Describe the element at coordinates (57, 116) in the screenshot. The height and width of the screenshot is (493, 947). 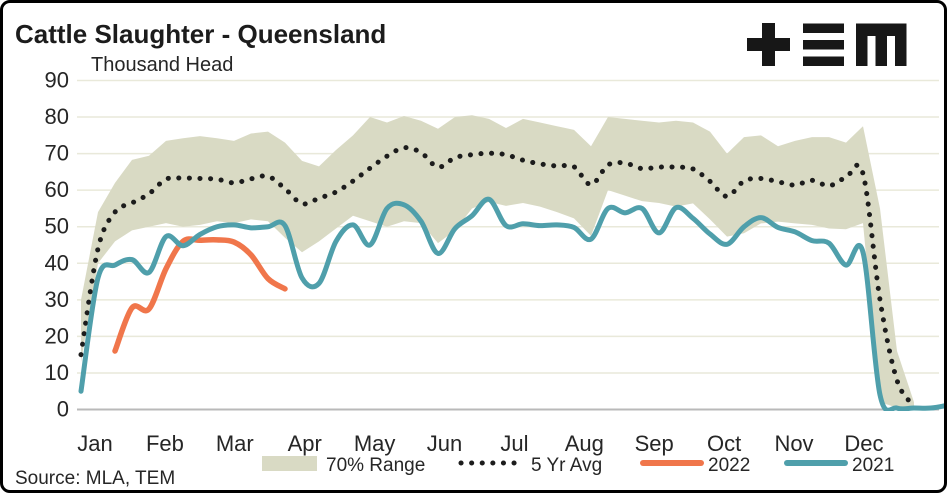
I see `y-tick-label-80: 80` at that location.